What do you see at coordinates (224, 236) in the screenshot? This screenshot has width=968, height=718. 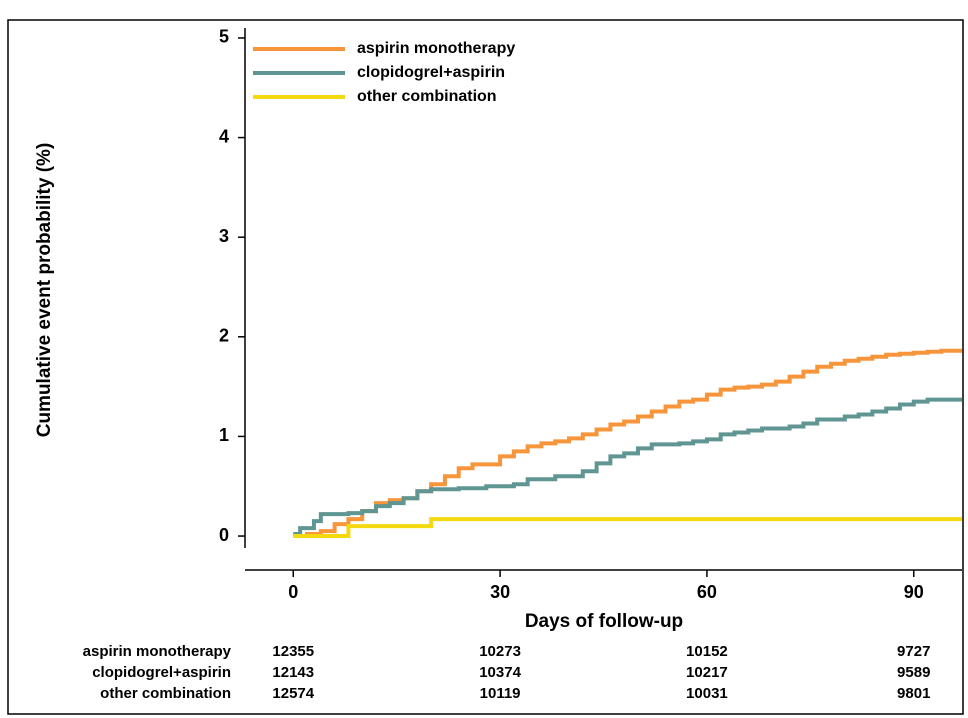 I see `y-tick-label: 3` at bounding box center [224, 236].